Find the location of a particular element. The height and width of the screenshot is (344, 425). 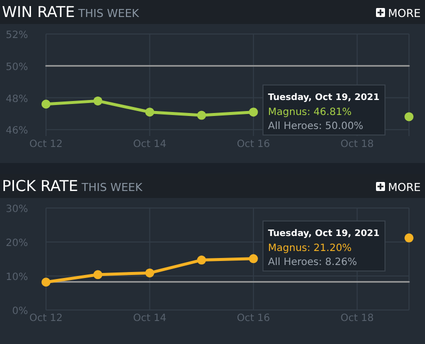

y-tick-label: 0% is located at coordinates (20, 311).